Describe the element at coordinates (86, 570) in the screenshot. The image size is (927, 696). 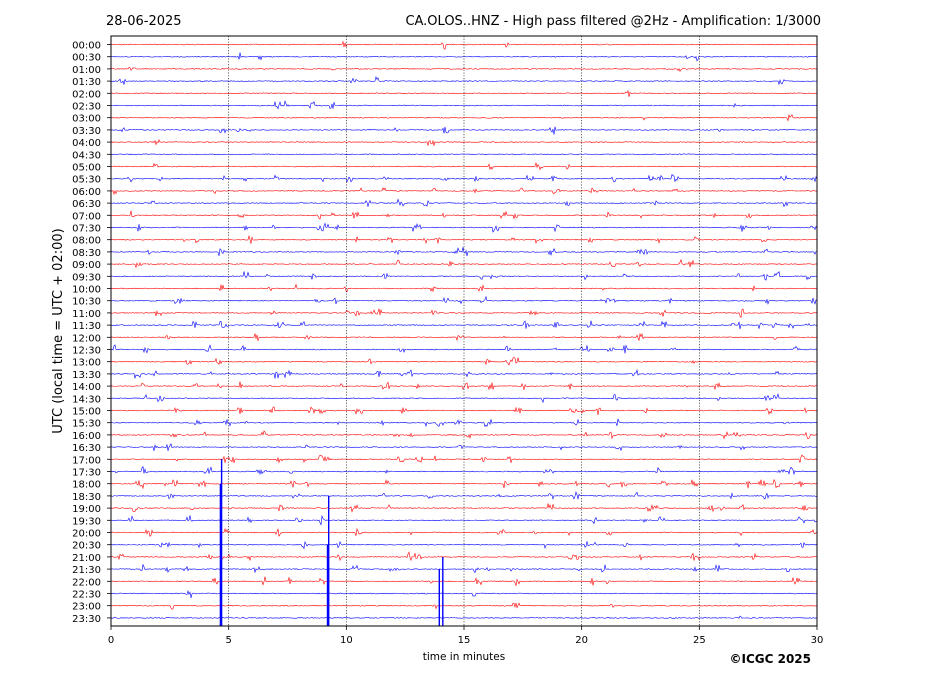
I see `y-tick-label: 21:30` at that location.